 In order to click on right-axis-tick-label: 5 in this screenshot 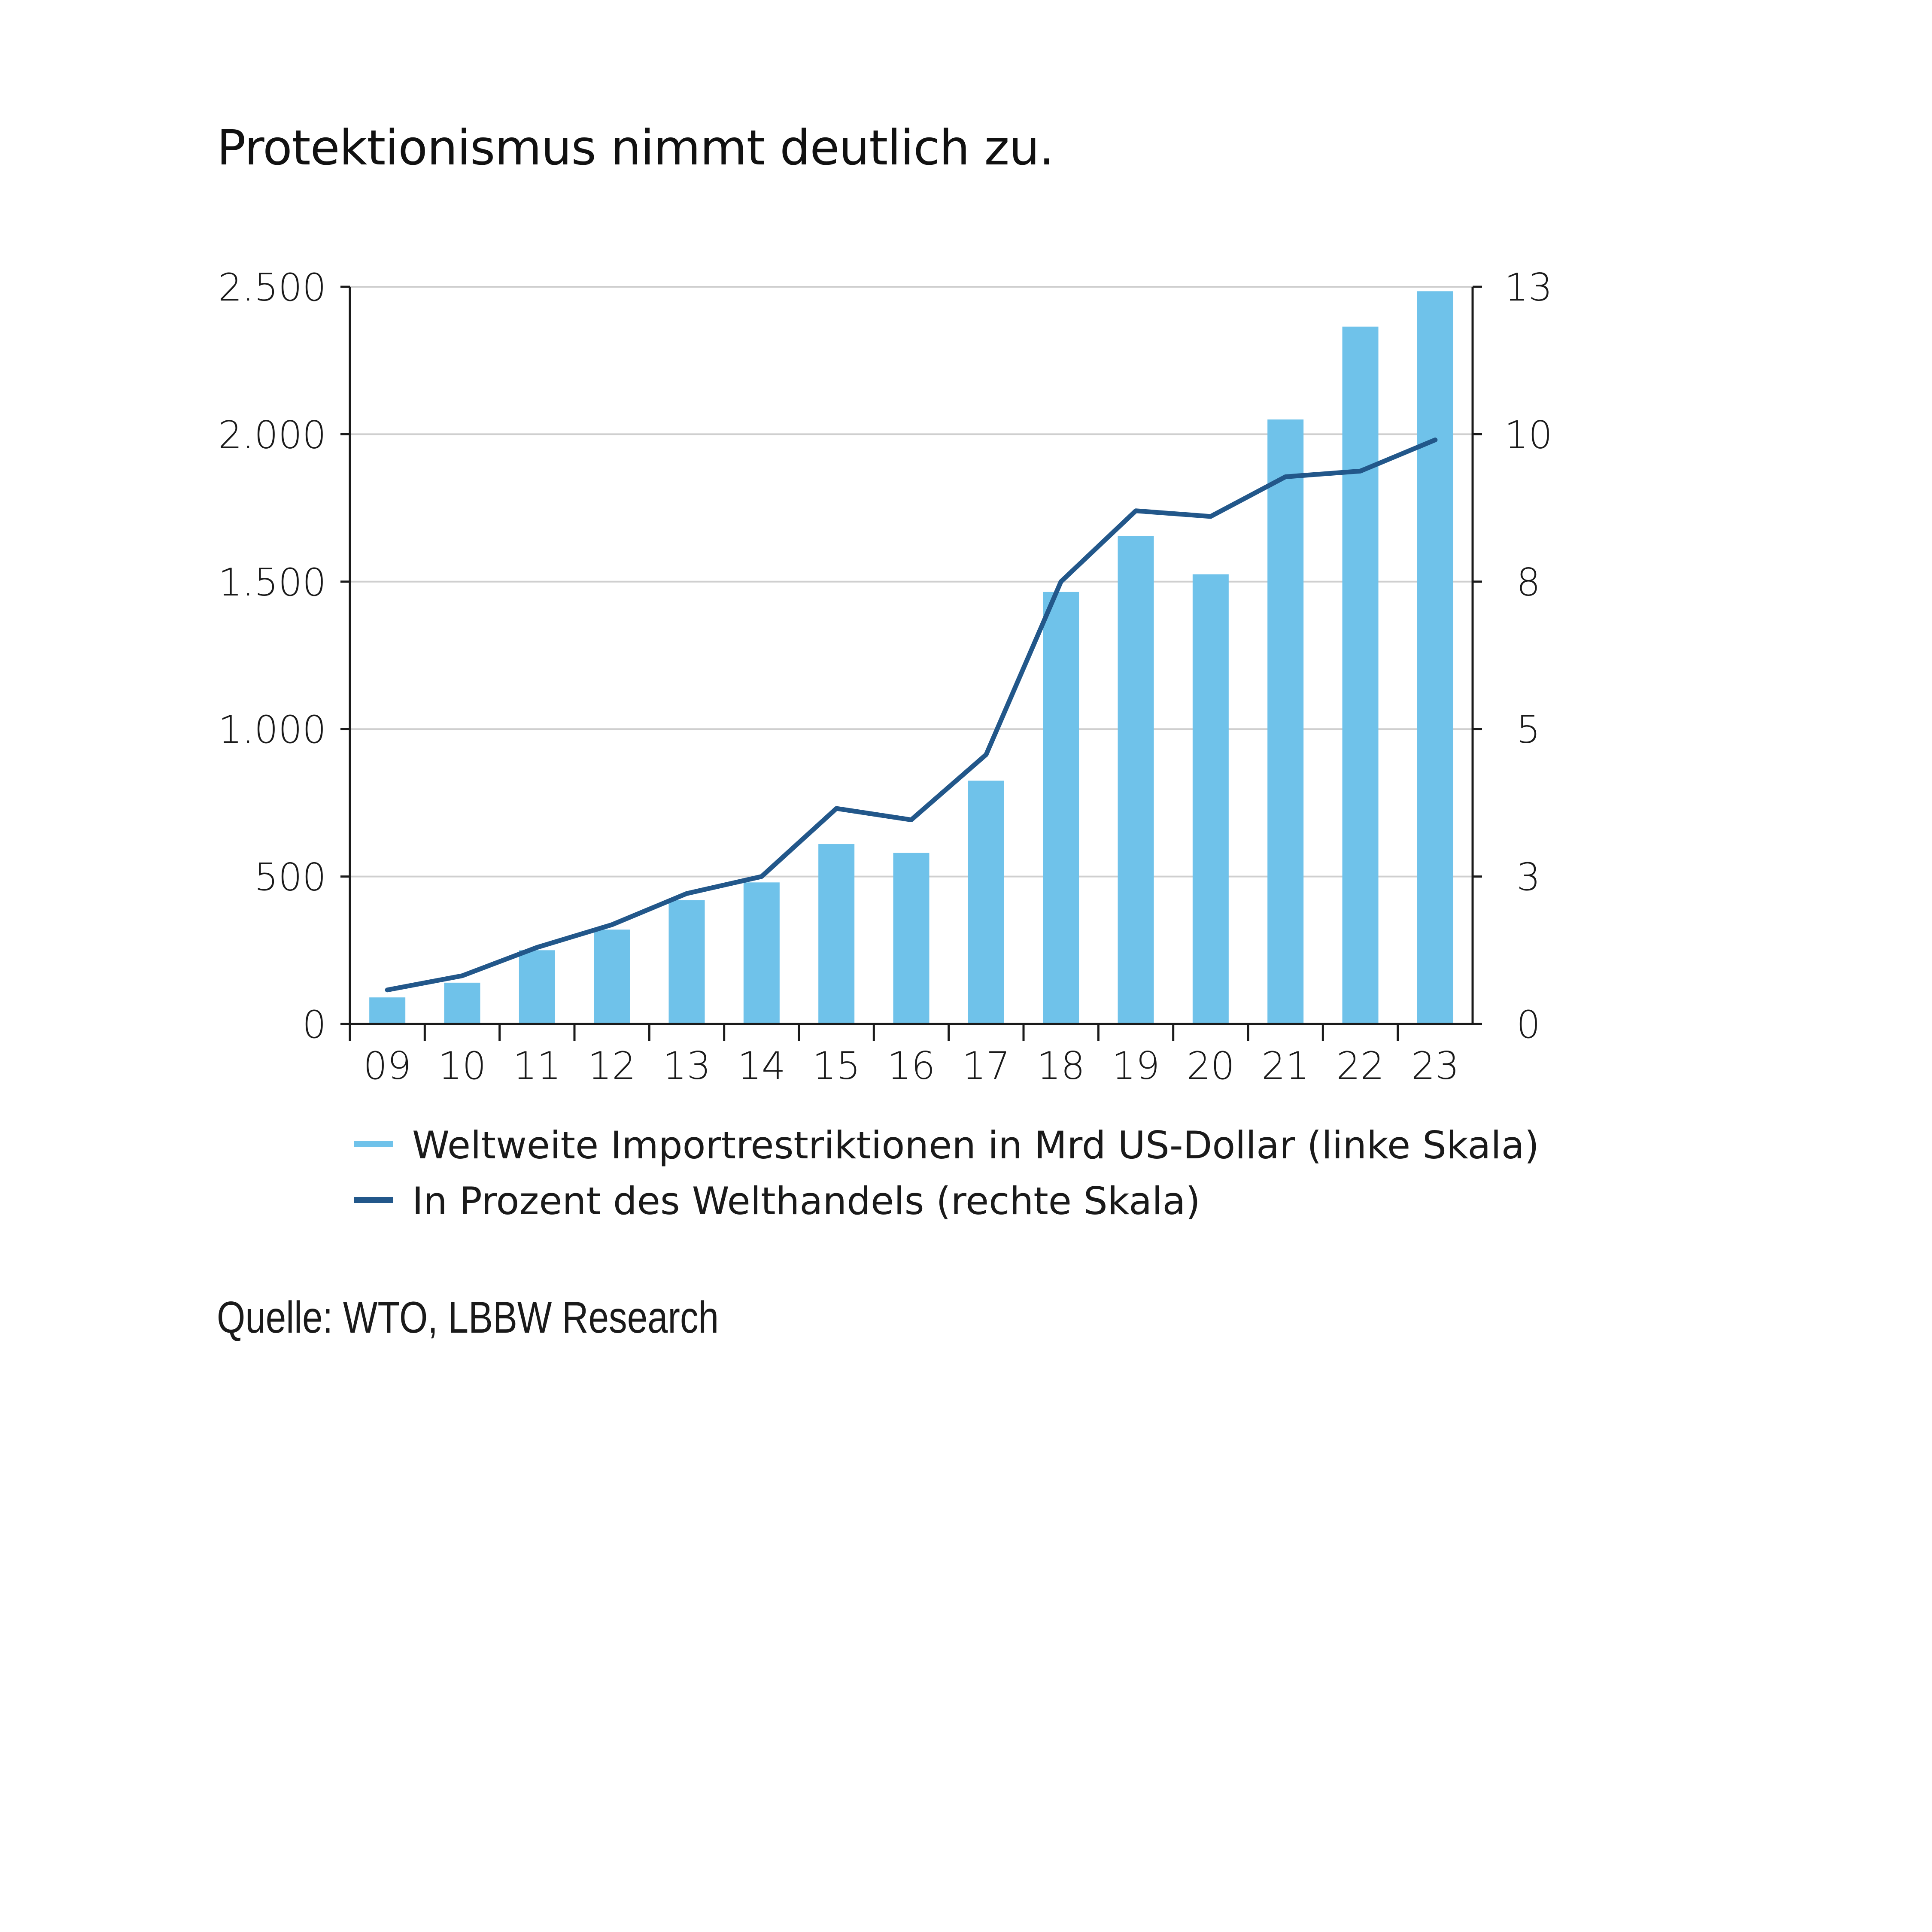, I will do `click(1528, 730)`.